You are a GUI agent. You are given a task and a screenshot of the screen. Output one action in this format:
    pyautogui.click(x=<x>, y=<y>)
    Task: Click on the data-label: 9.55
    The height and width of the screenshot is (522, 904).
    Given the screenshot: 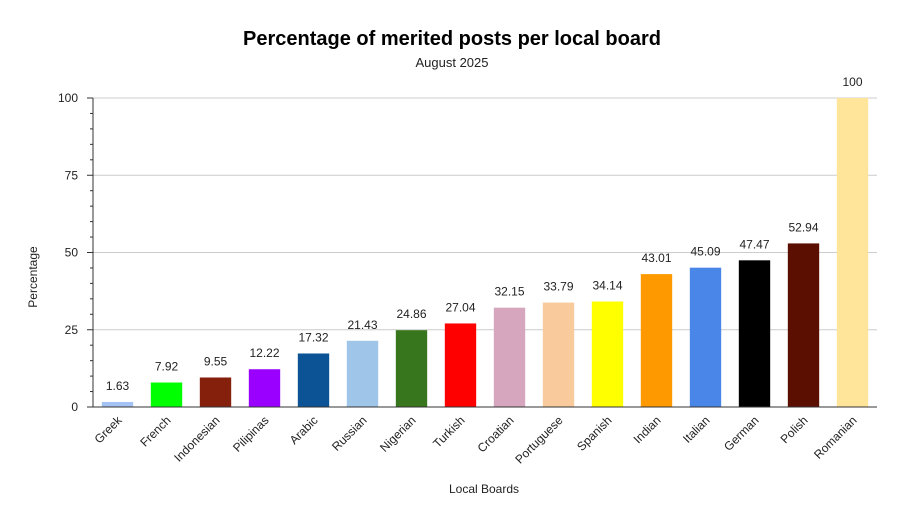 What is the action you would take?
    pyautogui.click(x=216, y=361)
    